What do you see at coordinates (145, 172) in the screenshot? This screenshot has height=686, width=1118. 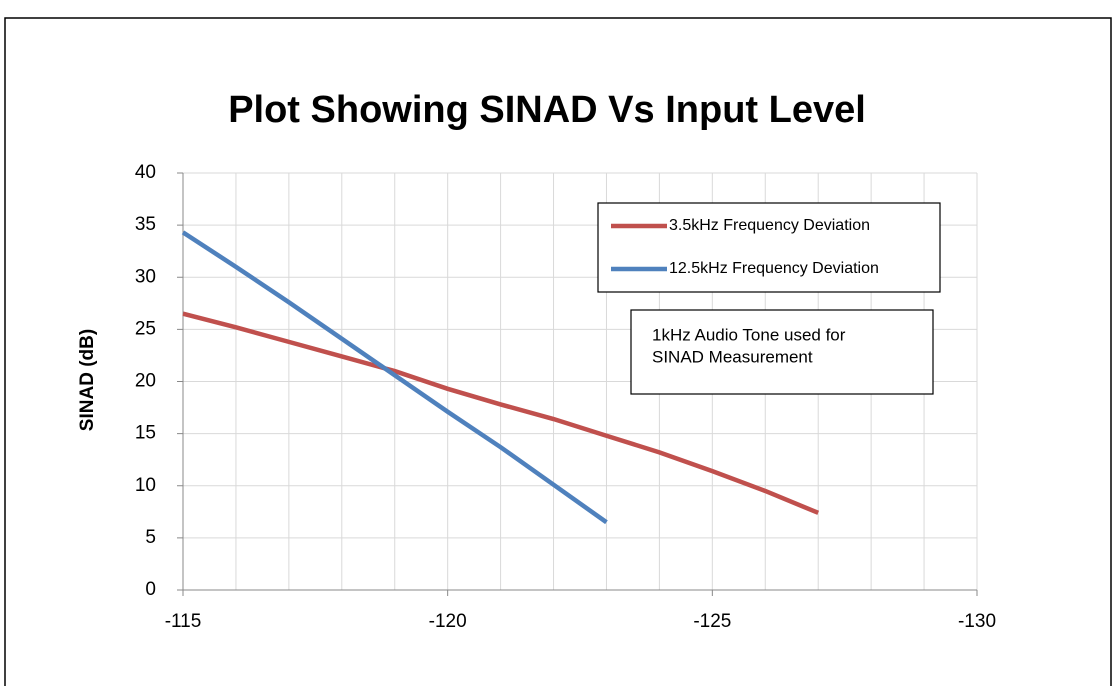 I see `y-tick-label: 40` at bounding box center [145, 172].